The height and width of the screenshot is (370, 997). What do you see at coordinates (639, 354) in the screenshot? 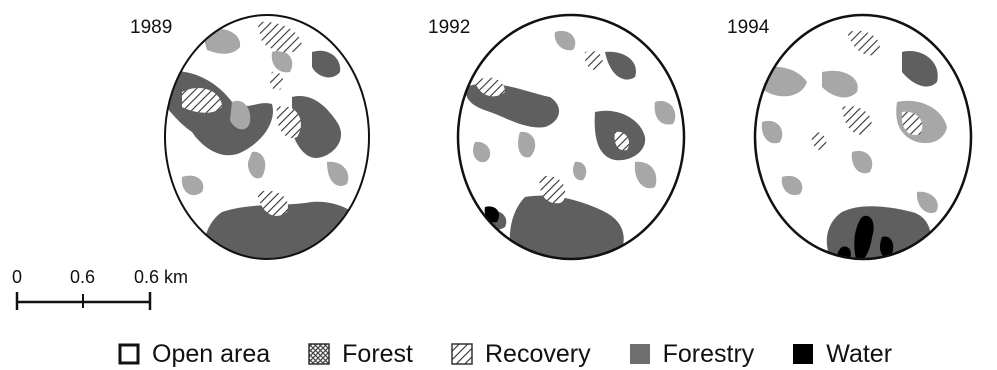
I see `forestry-swatch-icon` at bounding box center [639, 354].